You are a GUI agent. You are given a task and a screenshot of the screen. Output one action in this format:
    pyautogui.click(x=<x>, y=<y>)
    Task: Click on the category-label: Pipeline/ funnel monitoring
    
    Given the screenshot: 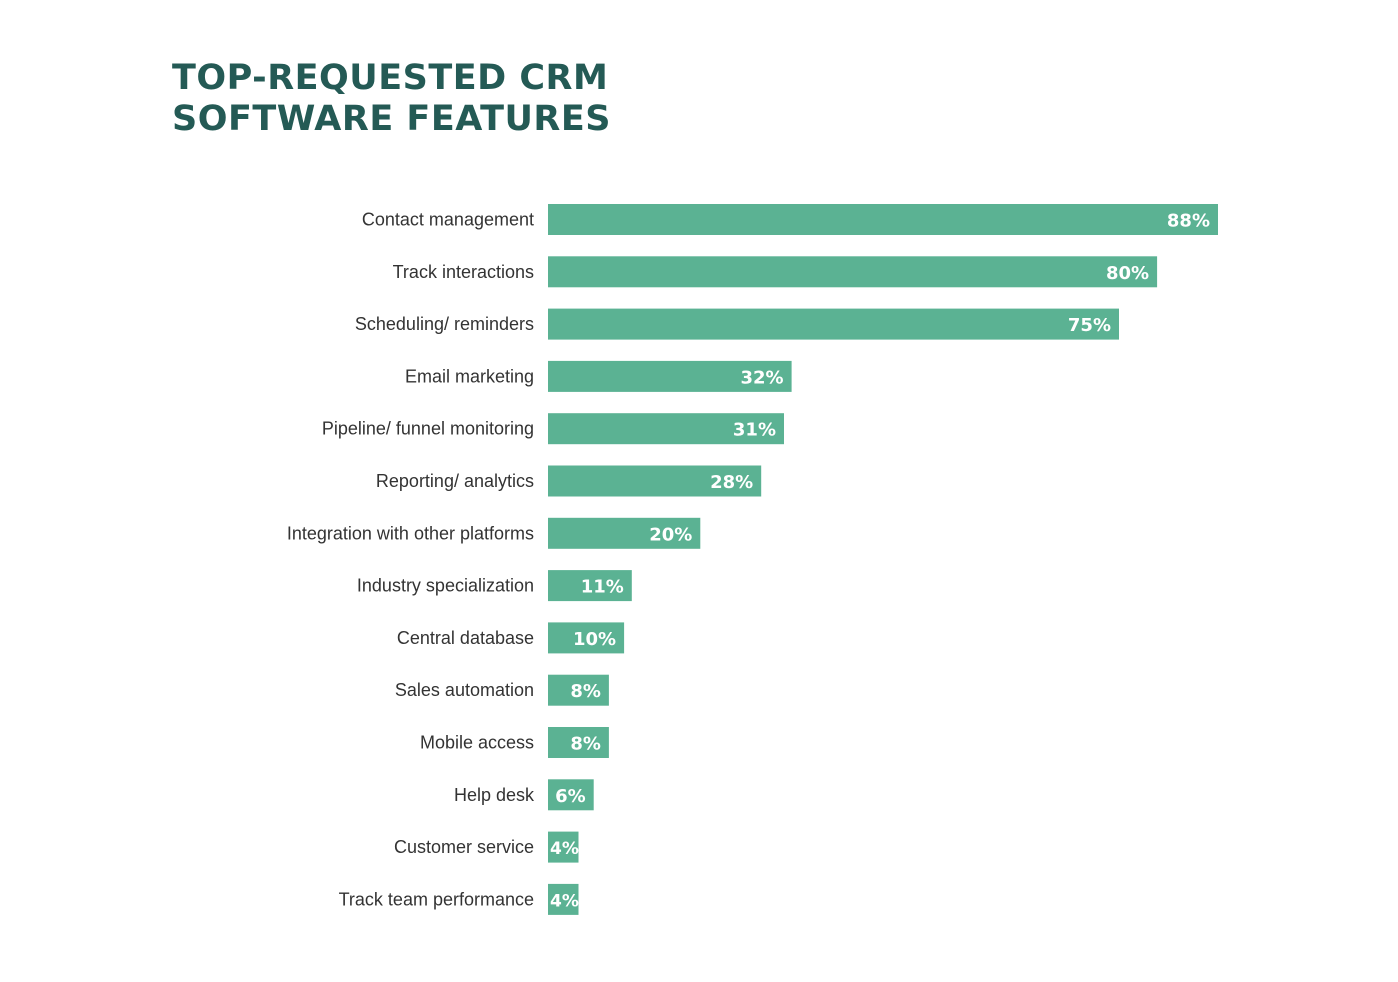 What is the action you would take?
    pyautogui.click(x=428, y=429)
    